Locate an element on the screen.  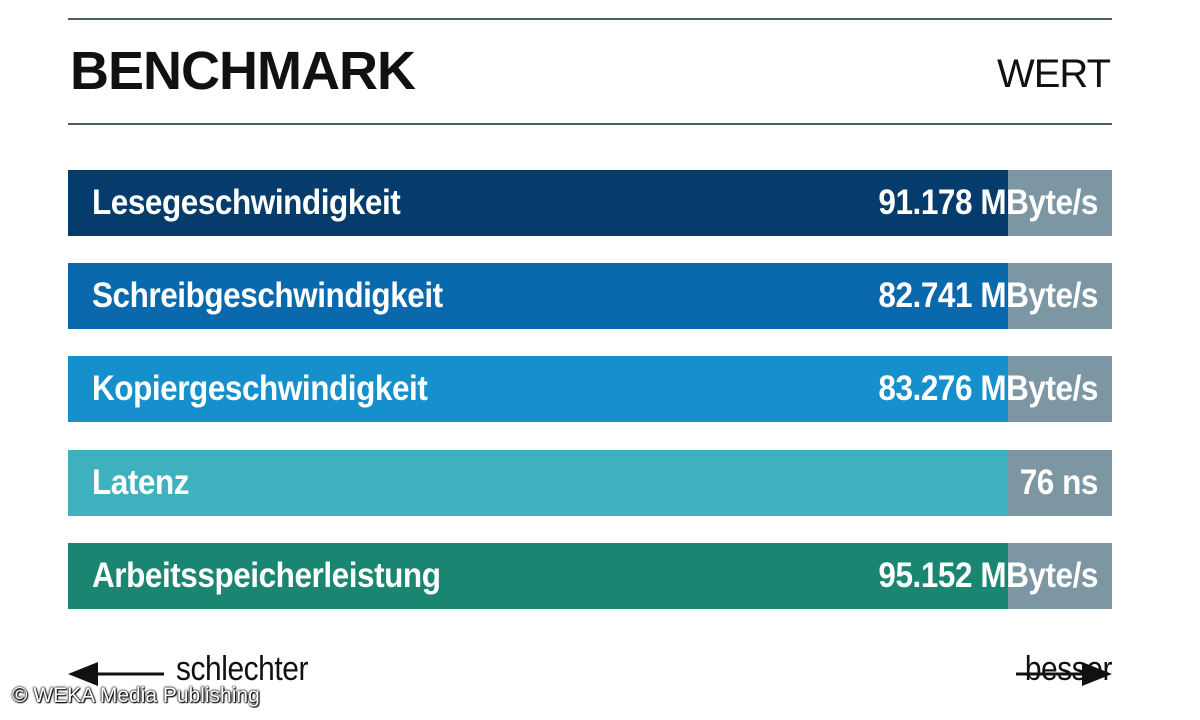
bar-value-label: 95.152 MByte/s is located at coordinates (988, 575).